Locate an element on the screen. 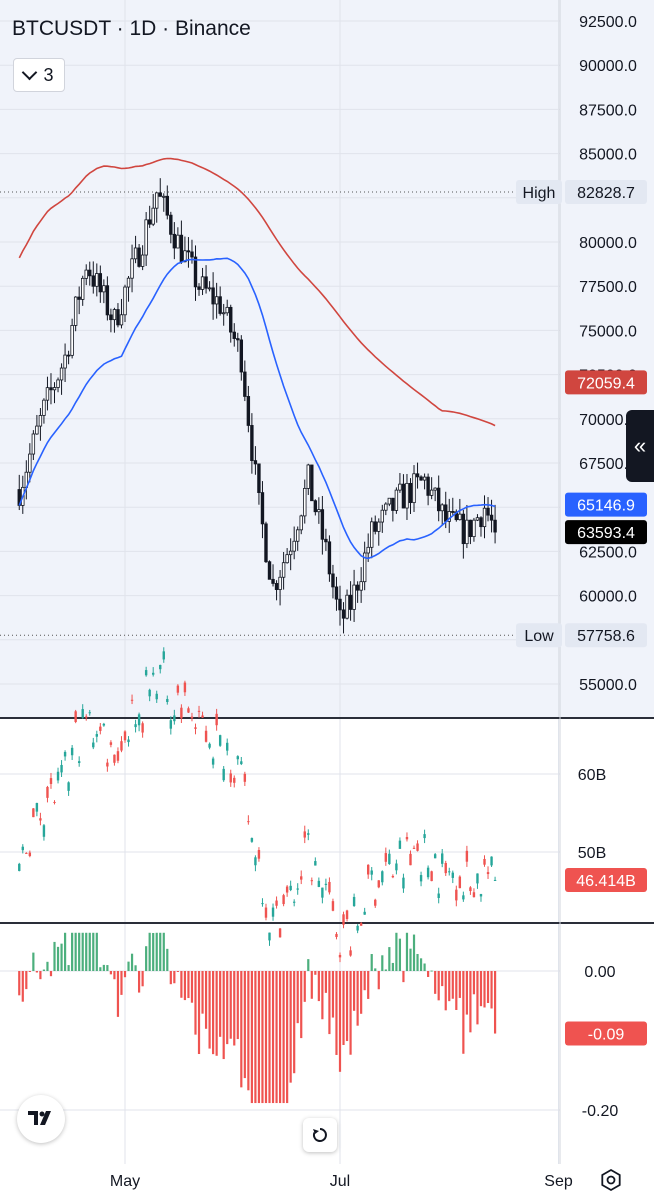  double-chevron-left-icon: « is located at coordinates (640, 445).